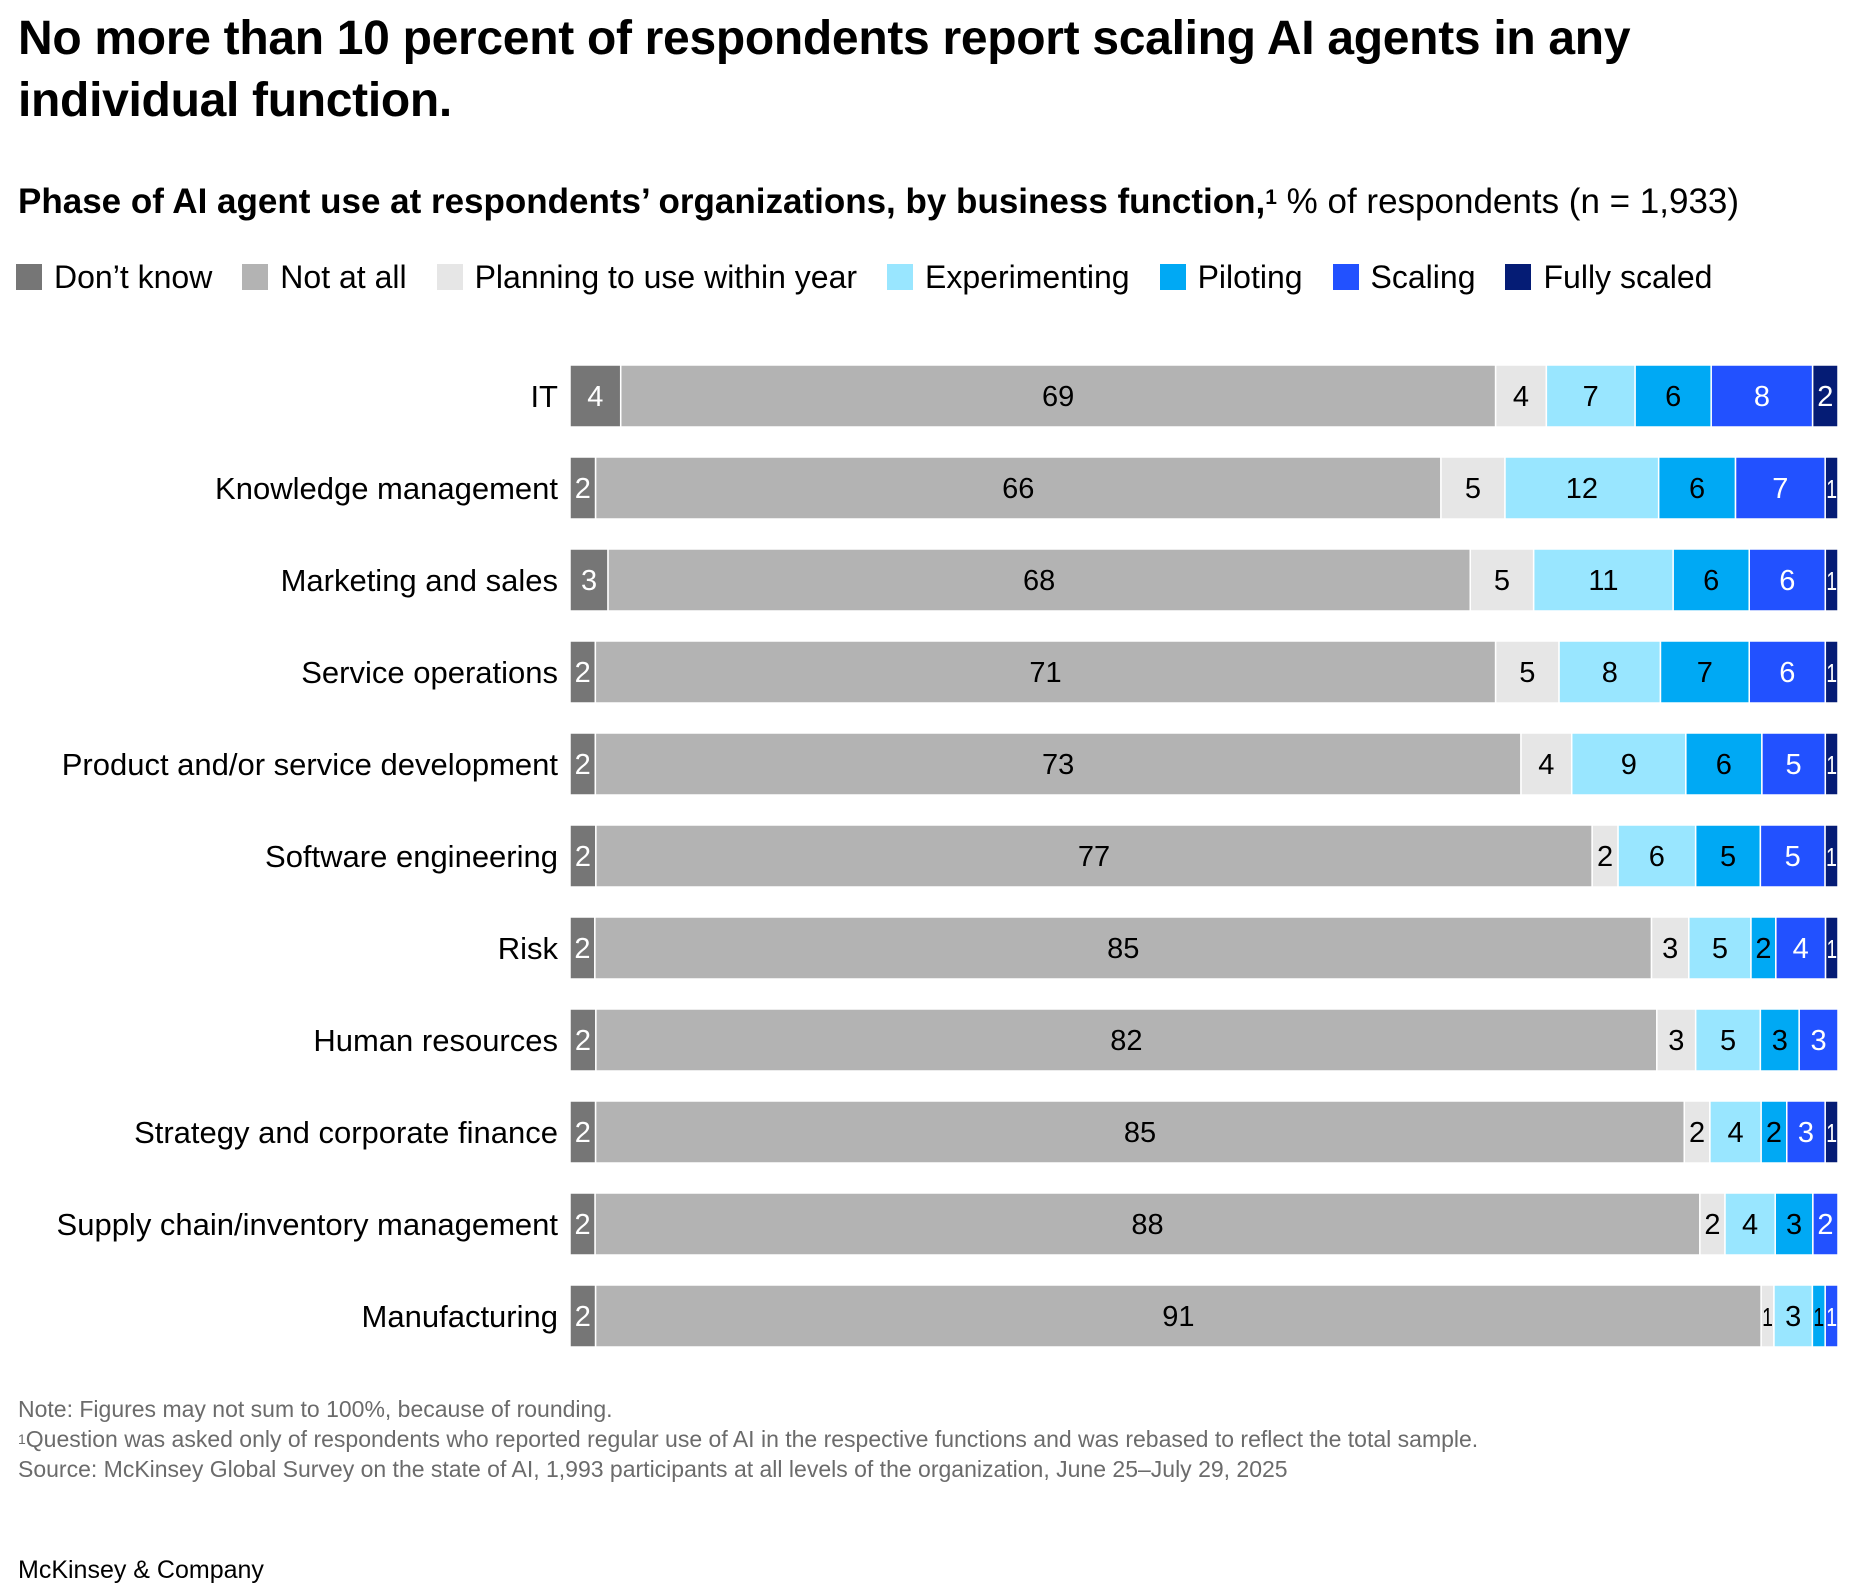  Describe the element at coordinates (1070, 672) in the screenshot. I see `bar-row-service-operations: Service operations 2 71 5 8 7 6 1` at that location.